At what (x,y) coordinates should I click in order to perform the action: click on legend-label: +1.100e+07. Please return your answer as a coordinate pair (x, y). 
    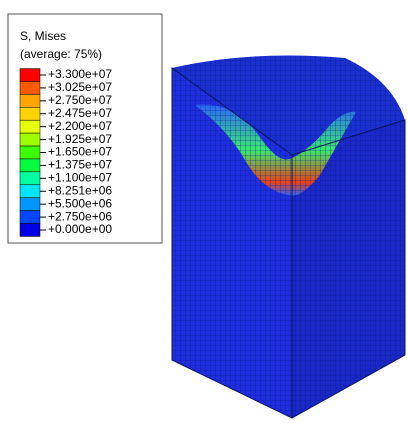
    Looking at the image, I should click on (80, 178).